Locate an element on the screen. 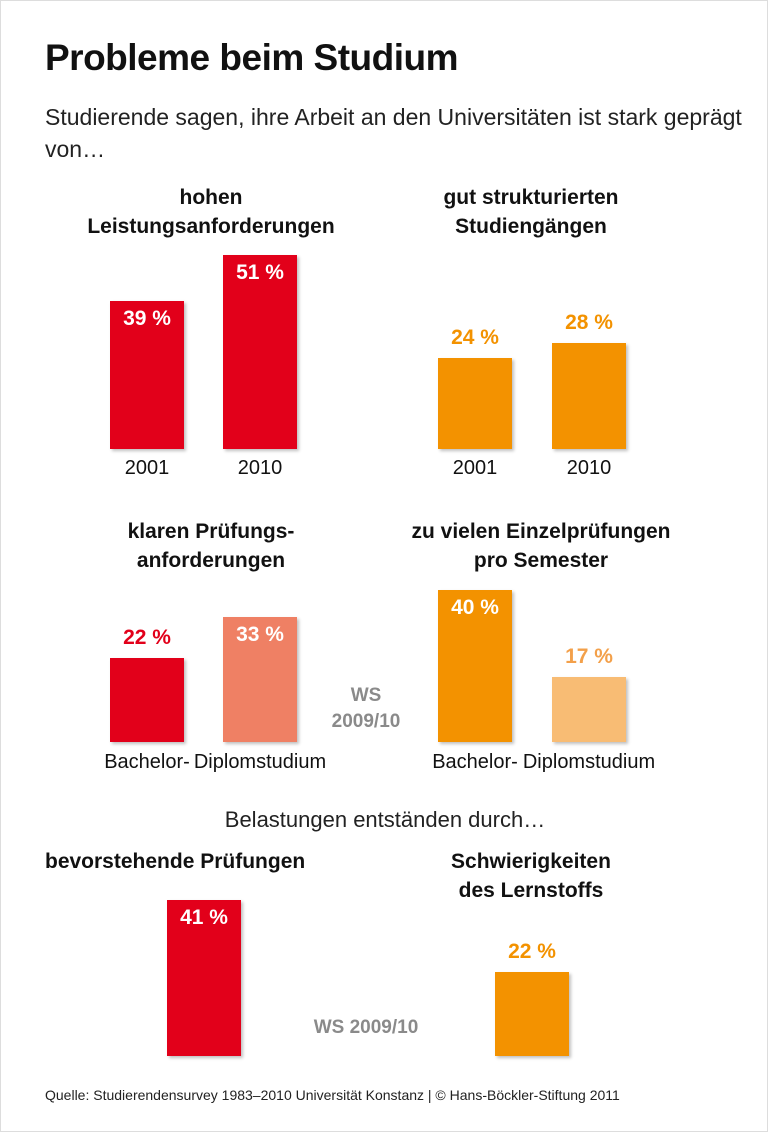 The width and height of the screenshot is (768, 1132). data-label: 39 % is located at coordinates (147, 318).